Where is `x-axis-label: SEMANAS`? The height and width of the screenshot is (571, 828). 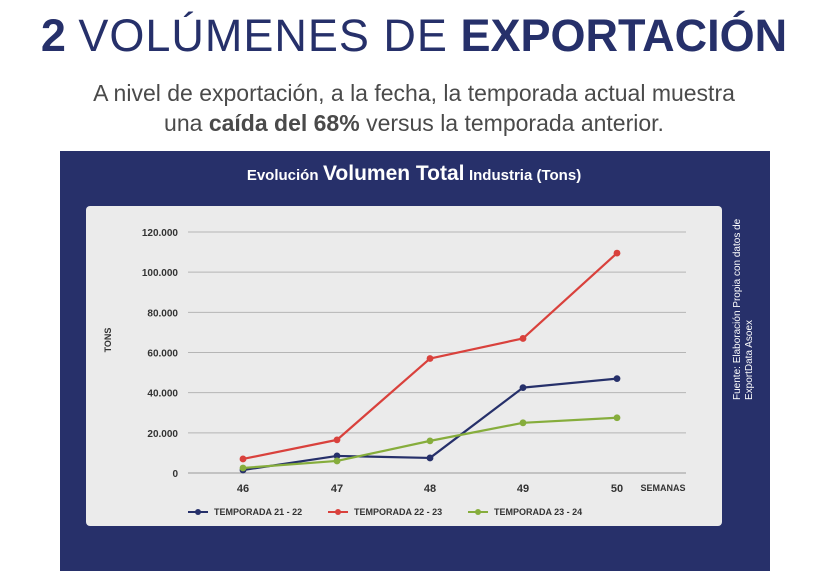
x-axis-label: SEMANAS is located at coordinates (662, 488).